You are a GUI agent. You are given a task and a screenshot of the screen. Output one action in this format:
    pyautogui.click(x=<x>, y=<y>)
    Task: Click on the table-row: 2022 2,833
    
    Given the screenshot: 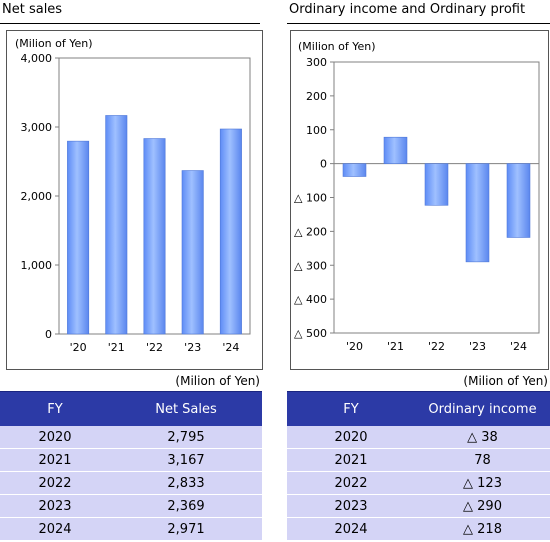 What is the action you would take?
    pyautogui.click(x=131, y=483)
    